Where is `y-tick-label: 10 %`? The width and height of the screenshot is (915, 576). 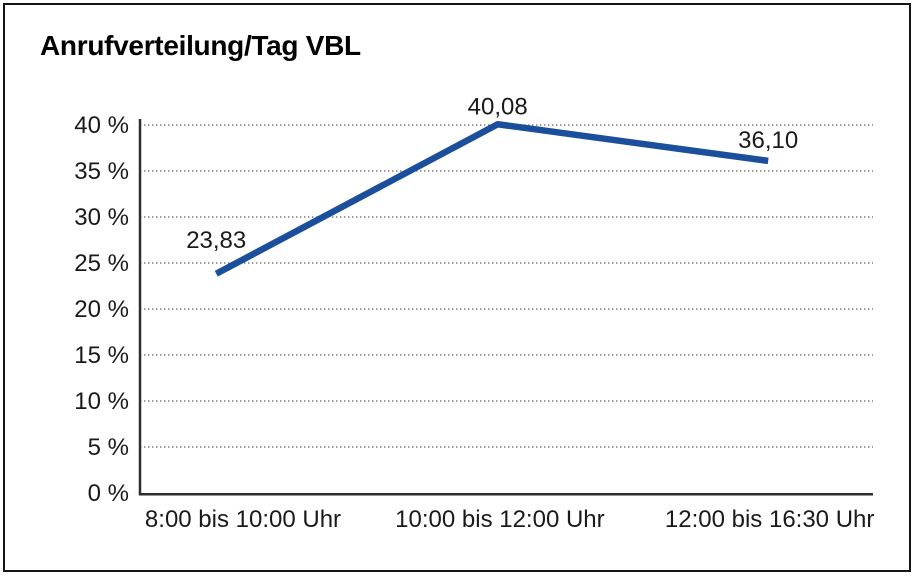
y-tick-label: 10 % is located at coordinates (101, 401).